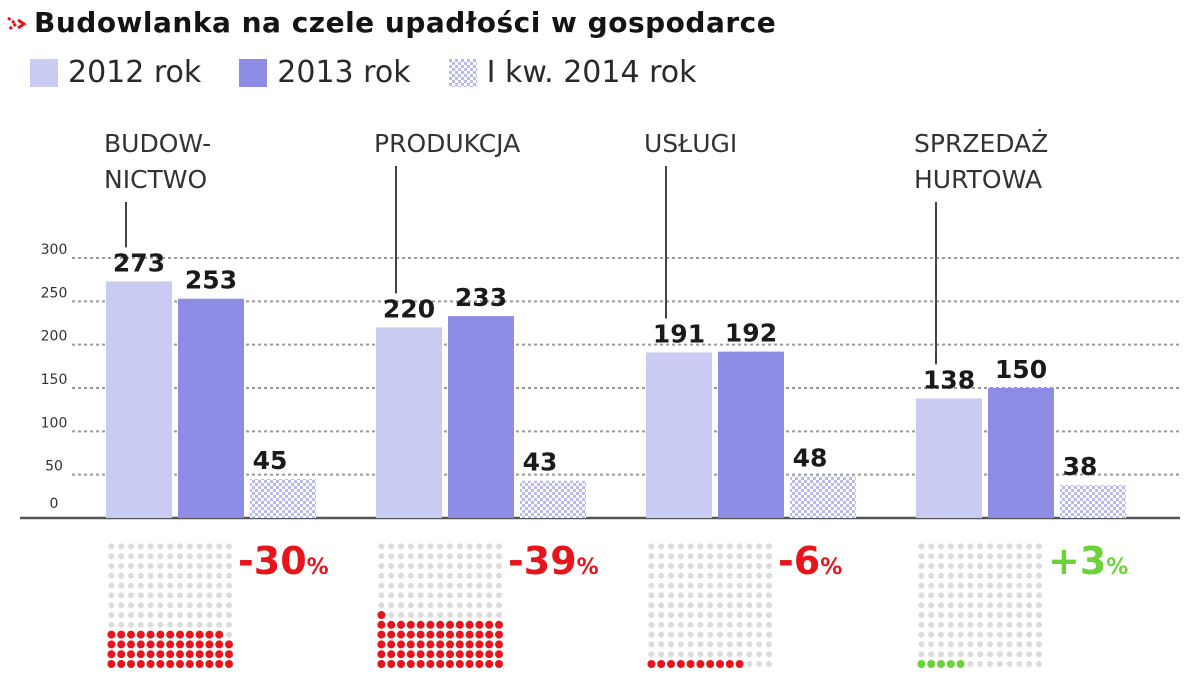  I want to click on bar-s2-c1, so click(553, 499).